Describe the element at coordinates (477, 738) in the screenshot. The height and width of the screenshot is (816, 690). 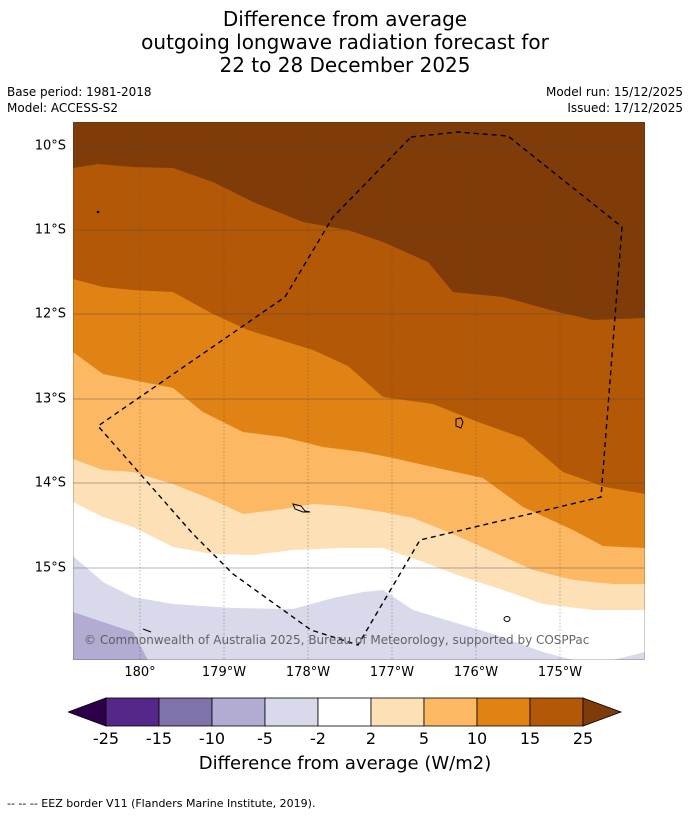
I see `colorbar-tick-8: 10` at that location.